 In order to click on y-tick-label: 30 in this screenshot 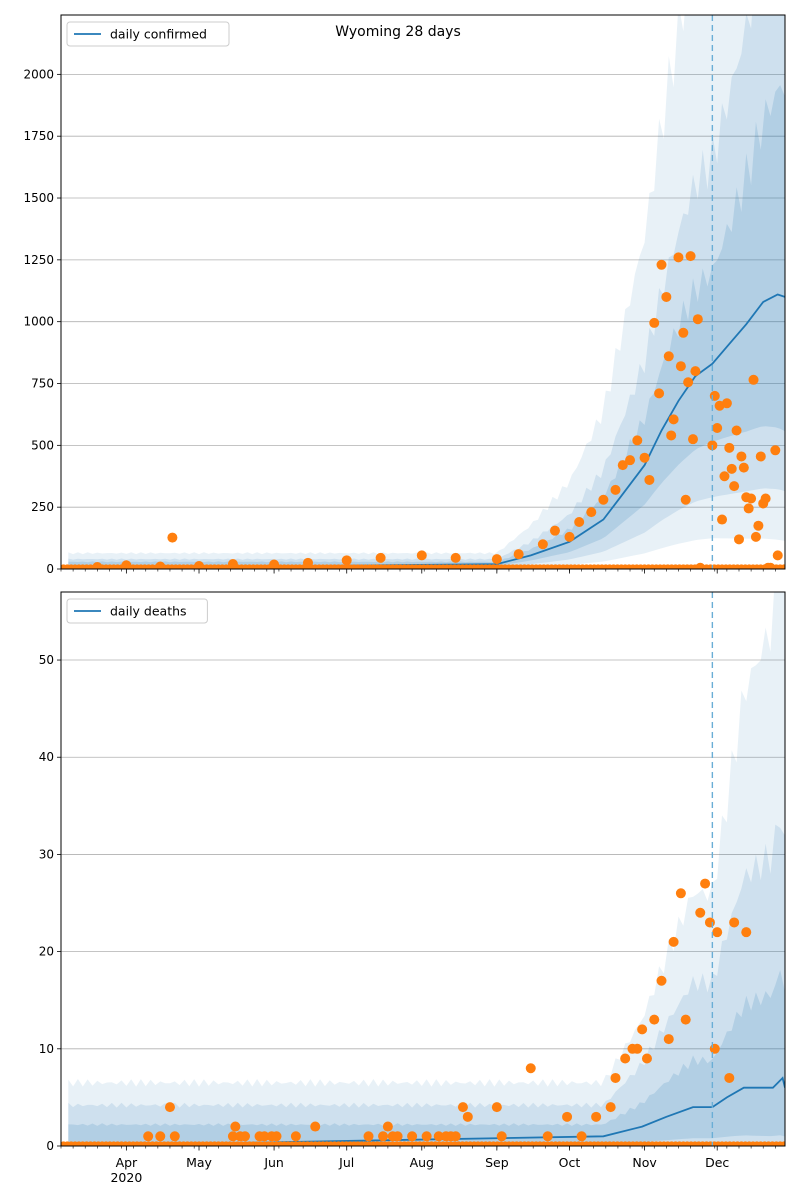, I will do `click(46, 854)`.